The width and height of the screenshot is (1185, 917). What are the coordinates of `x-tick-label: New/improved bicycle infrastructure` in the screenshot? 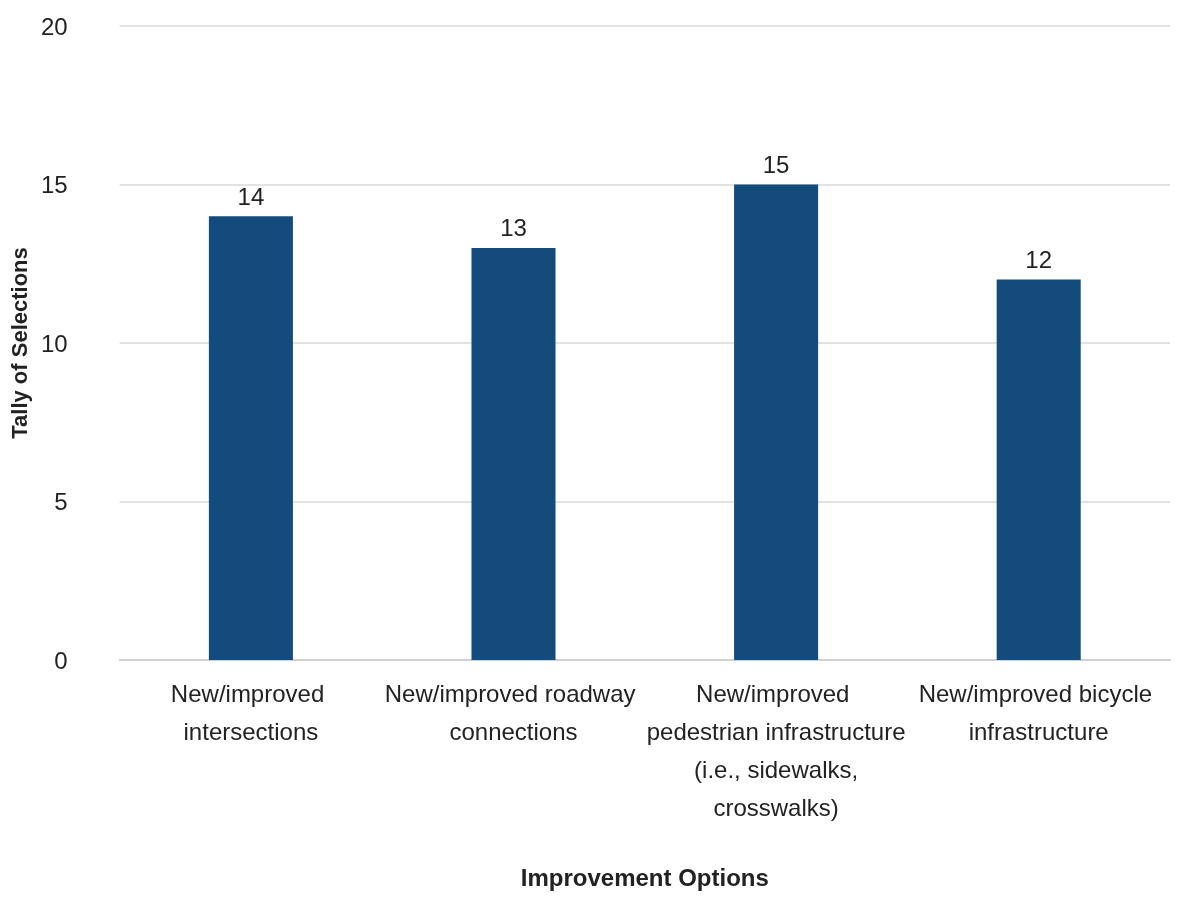 It's located at (1038, 712).